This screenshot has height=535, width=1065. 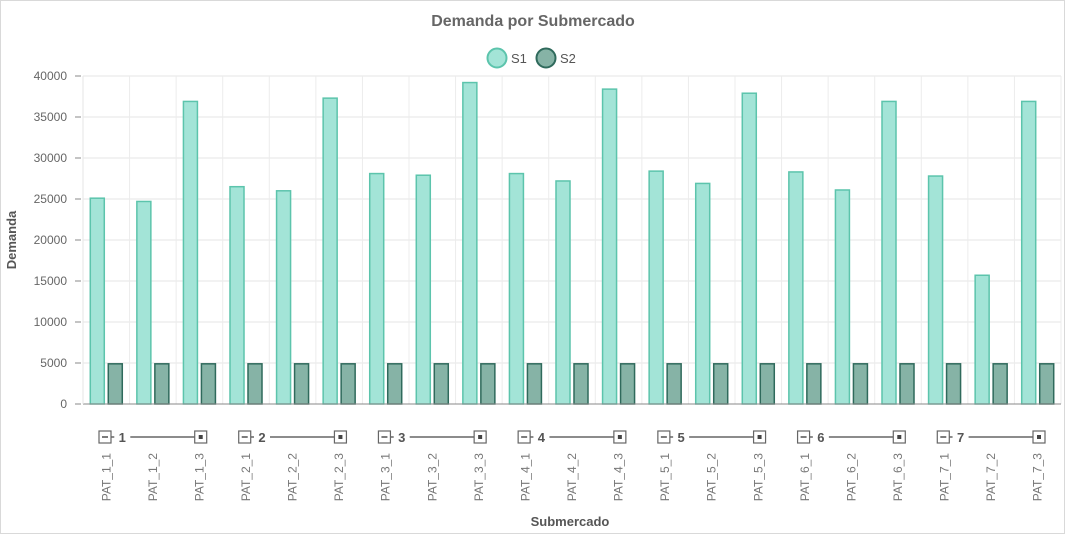 I want to click on group-header-2: 2, so click(x=293, y=437).